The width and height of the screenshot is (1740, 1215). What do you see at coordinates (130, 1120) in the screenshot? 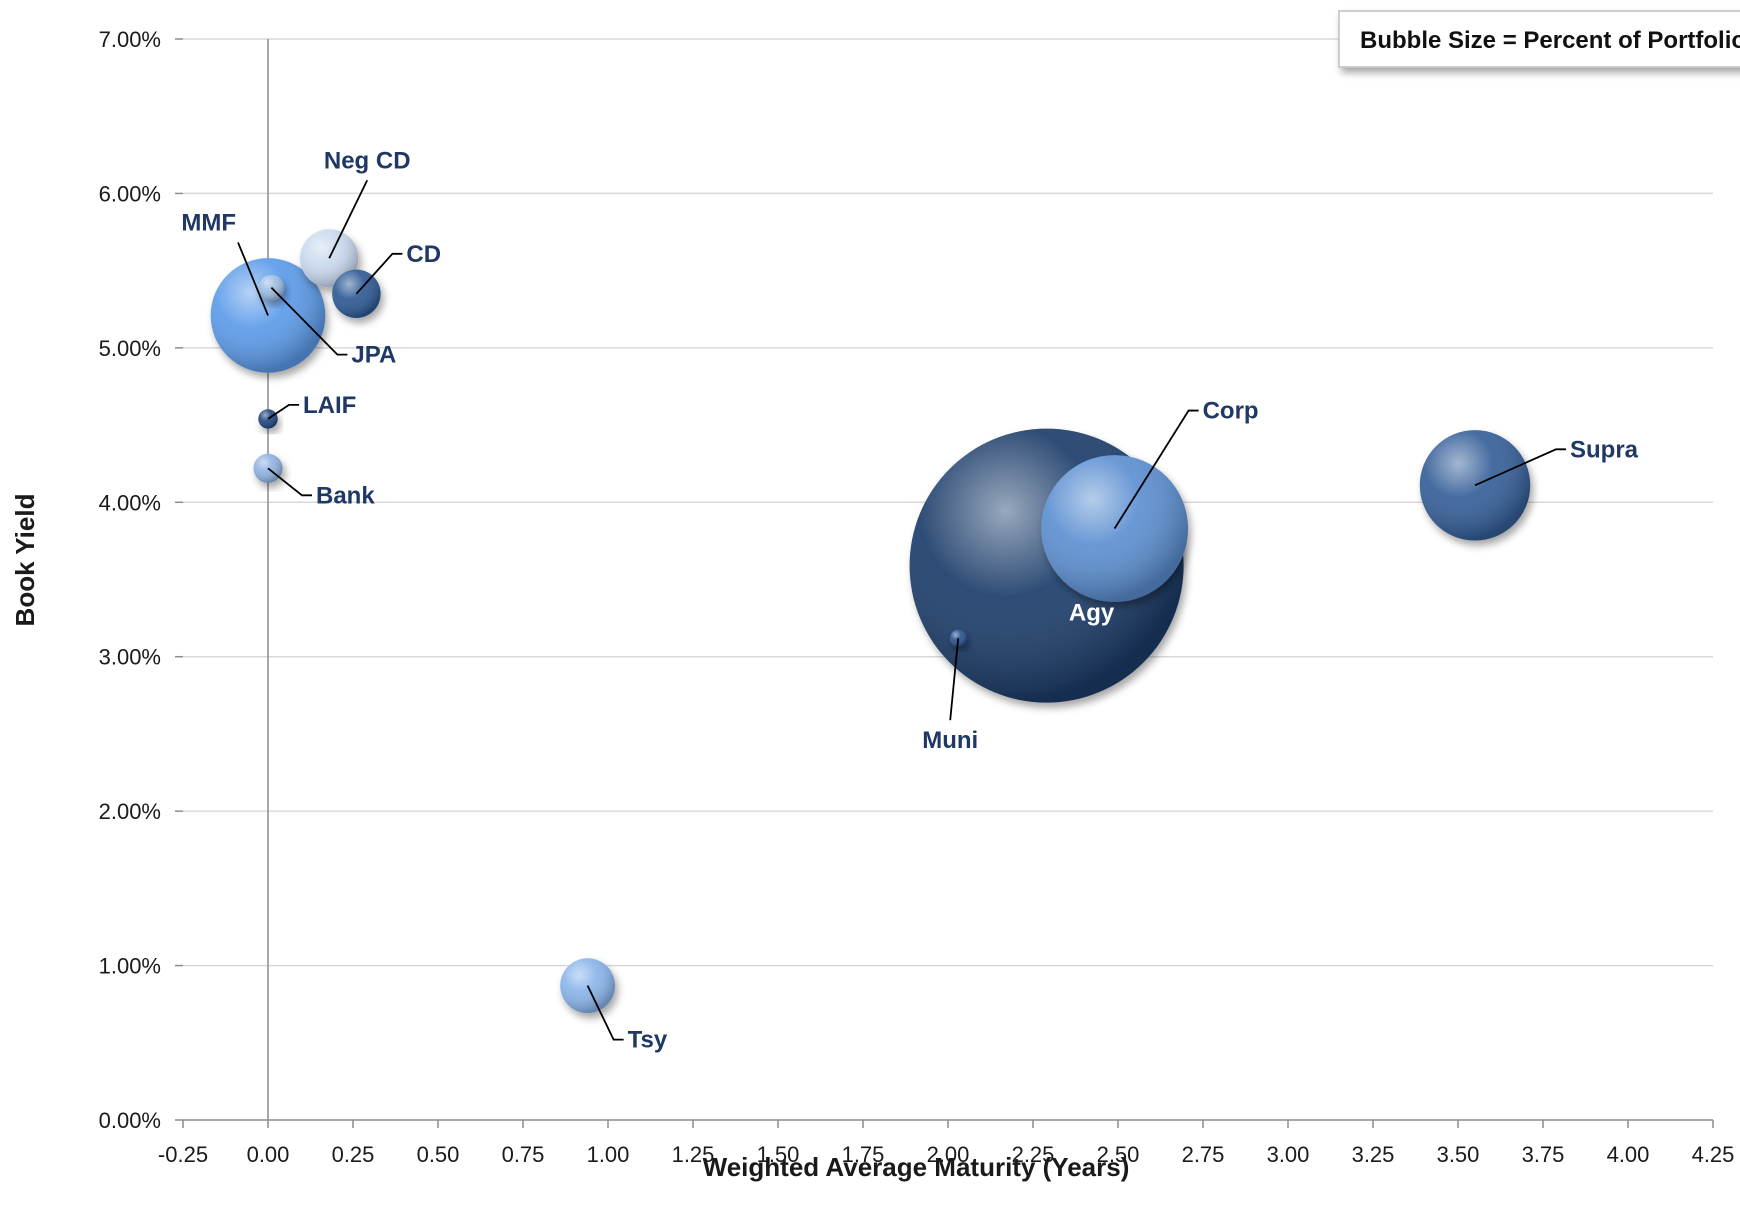
I see `y-tick-label: 0.00%` at bounding box center [130, 1120].